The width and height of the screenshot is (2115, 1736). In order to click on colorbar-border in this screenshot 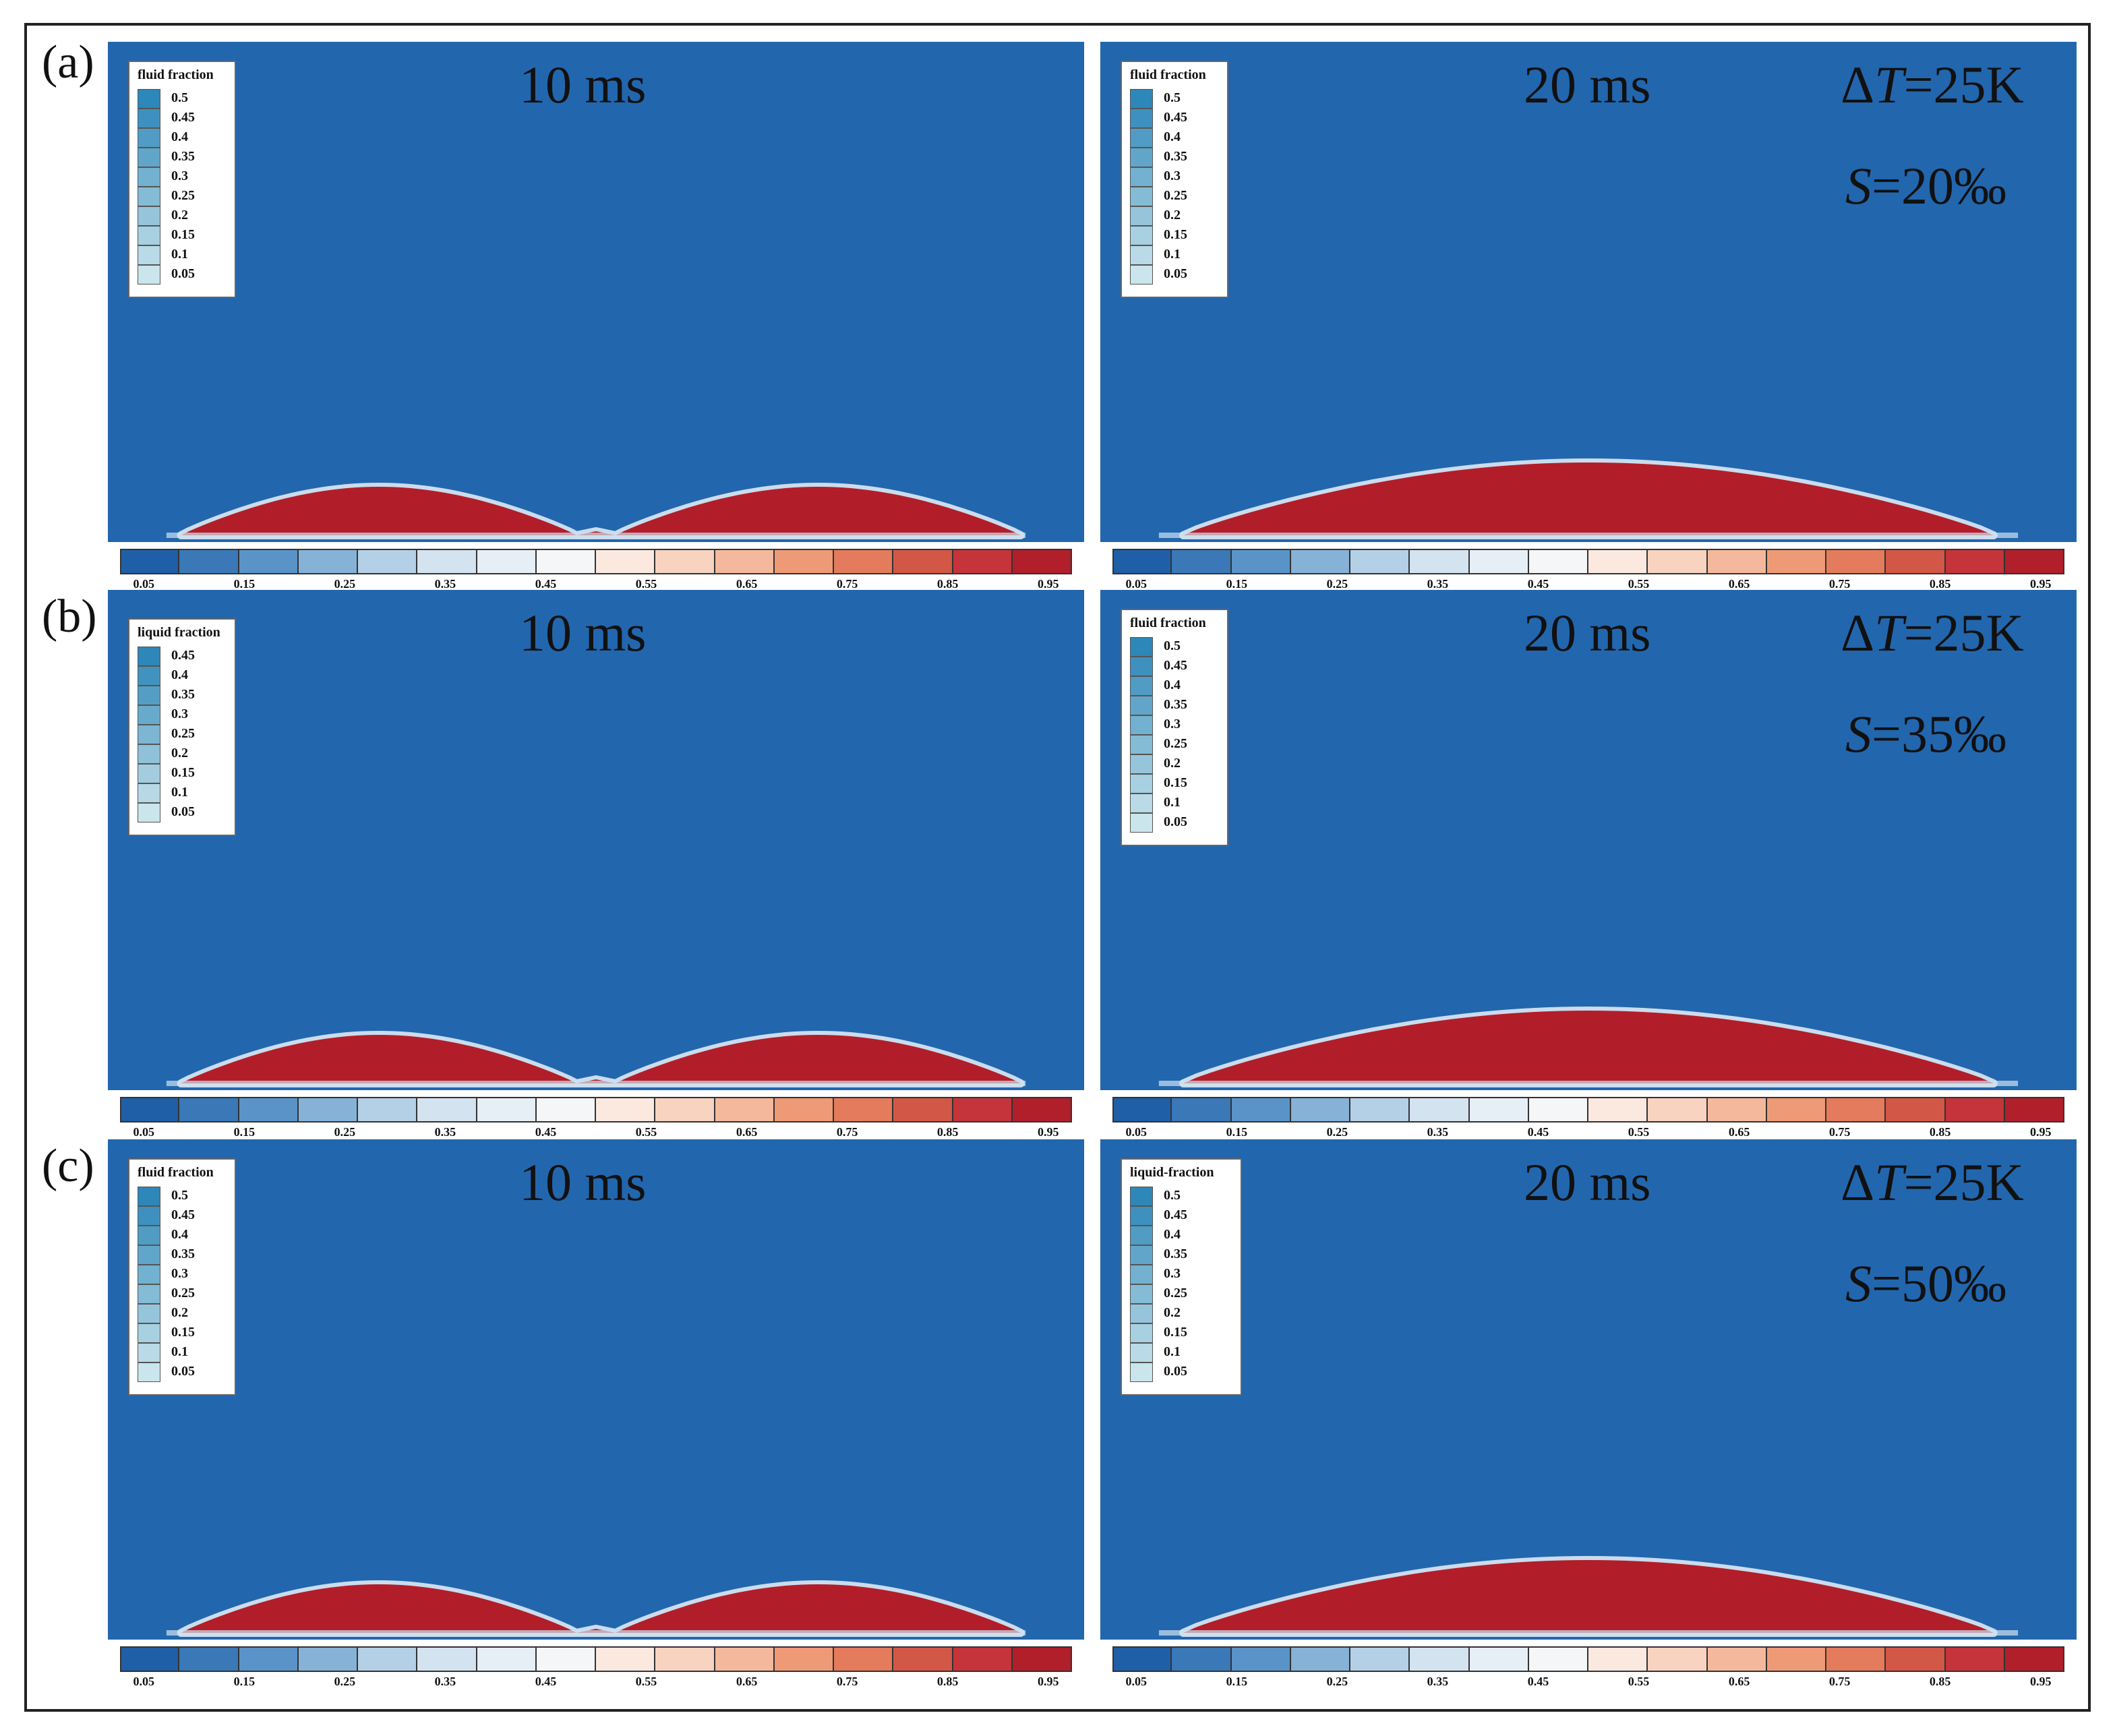, I will do `click(1588, 1110)`.